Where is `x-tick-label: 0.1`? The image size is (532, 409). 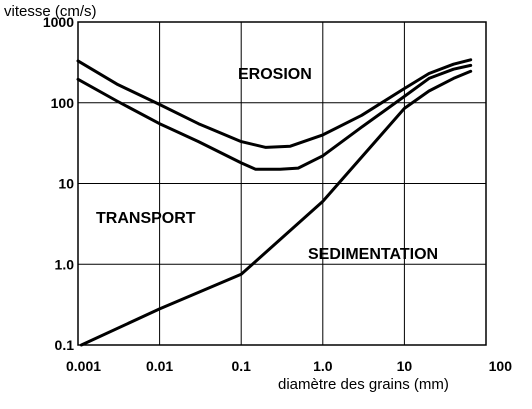
x-tick-label: 0.1 is located at coordinates (241, 366).